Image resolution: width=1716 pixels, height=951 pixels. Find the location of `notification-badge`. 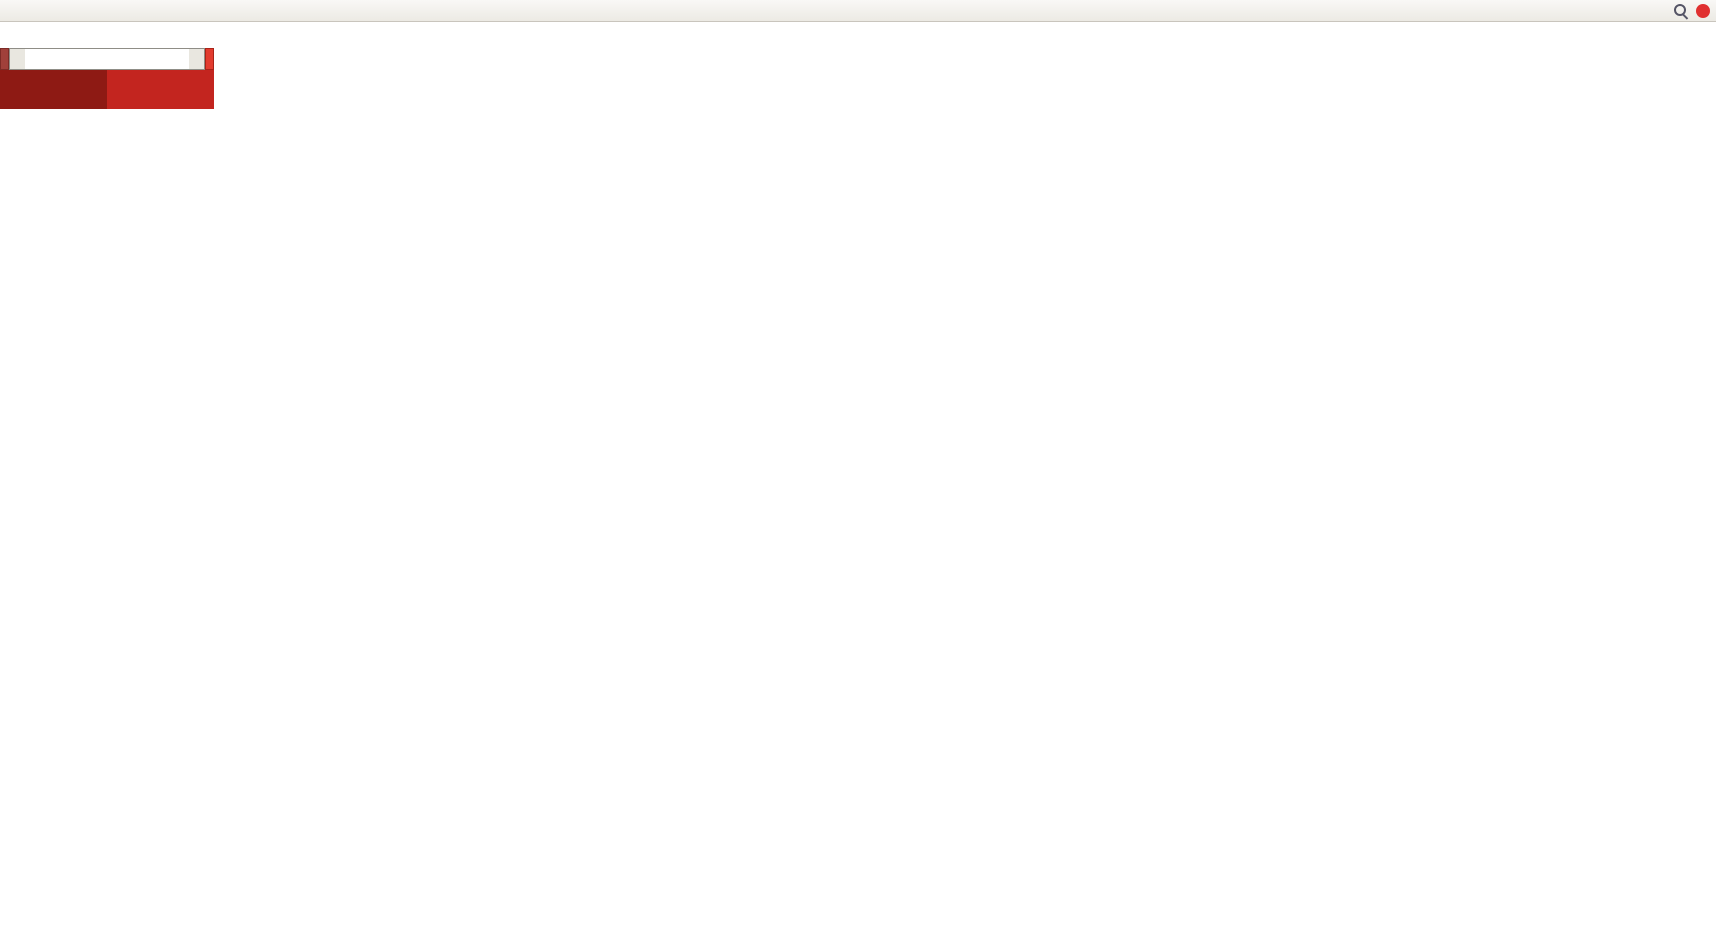

notification-badge is located at coordinates (1703, 10).